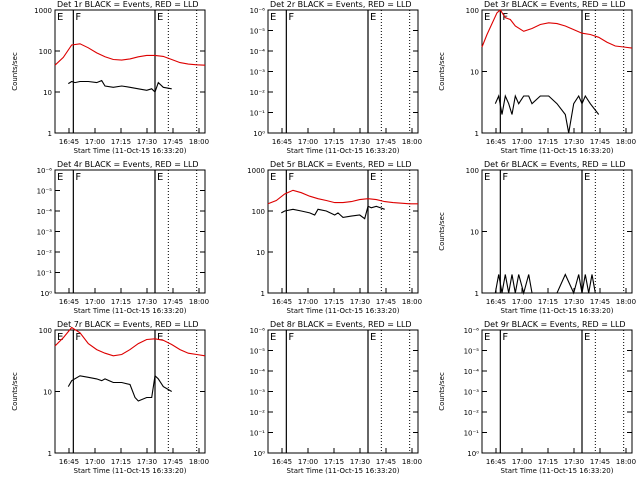 This screenshot has height=480, width=640. What do you see at coordinates (128, 164) in the screenshot?
I see `panel-title: Det 4r BLACK = Events, RED = LLD` at bounding box center [128, 164].